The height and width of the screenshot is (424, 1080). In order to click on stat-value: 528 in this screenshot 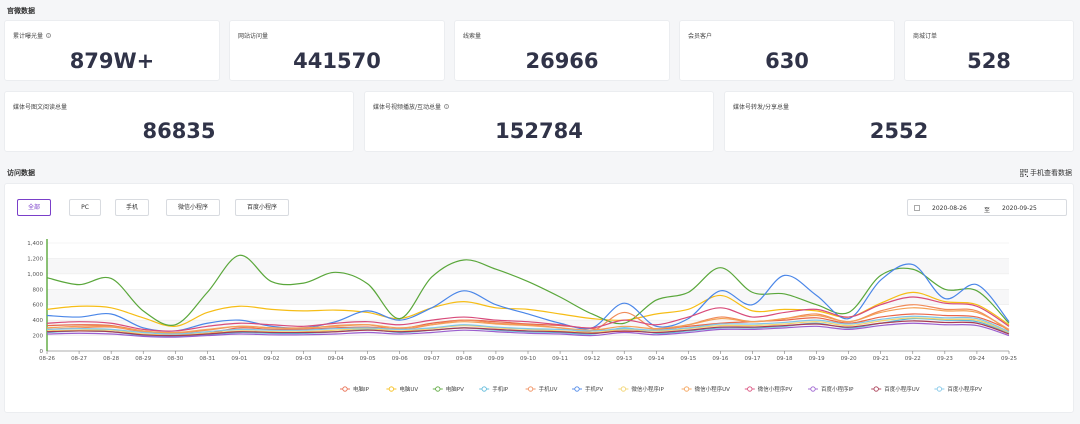, I will do `click(989, 61)`.